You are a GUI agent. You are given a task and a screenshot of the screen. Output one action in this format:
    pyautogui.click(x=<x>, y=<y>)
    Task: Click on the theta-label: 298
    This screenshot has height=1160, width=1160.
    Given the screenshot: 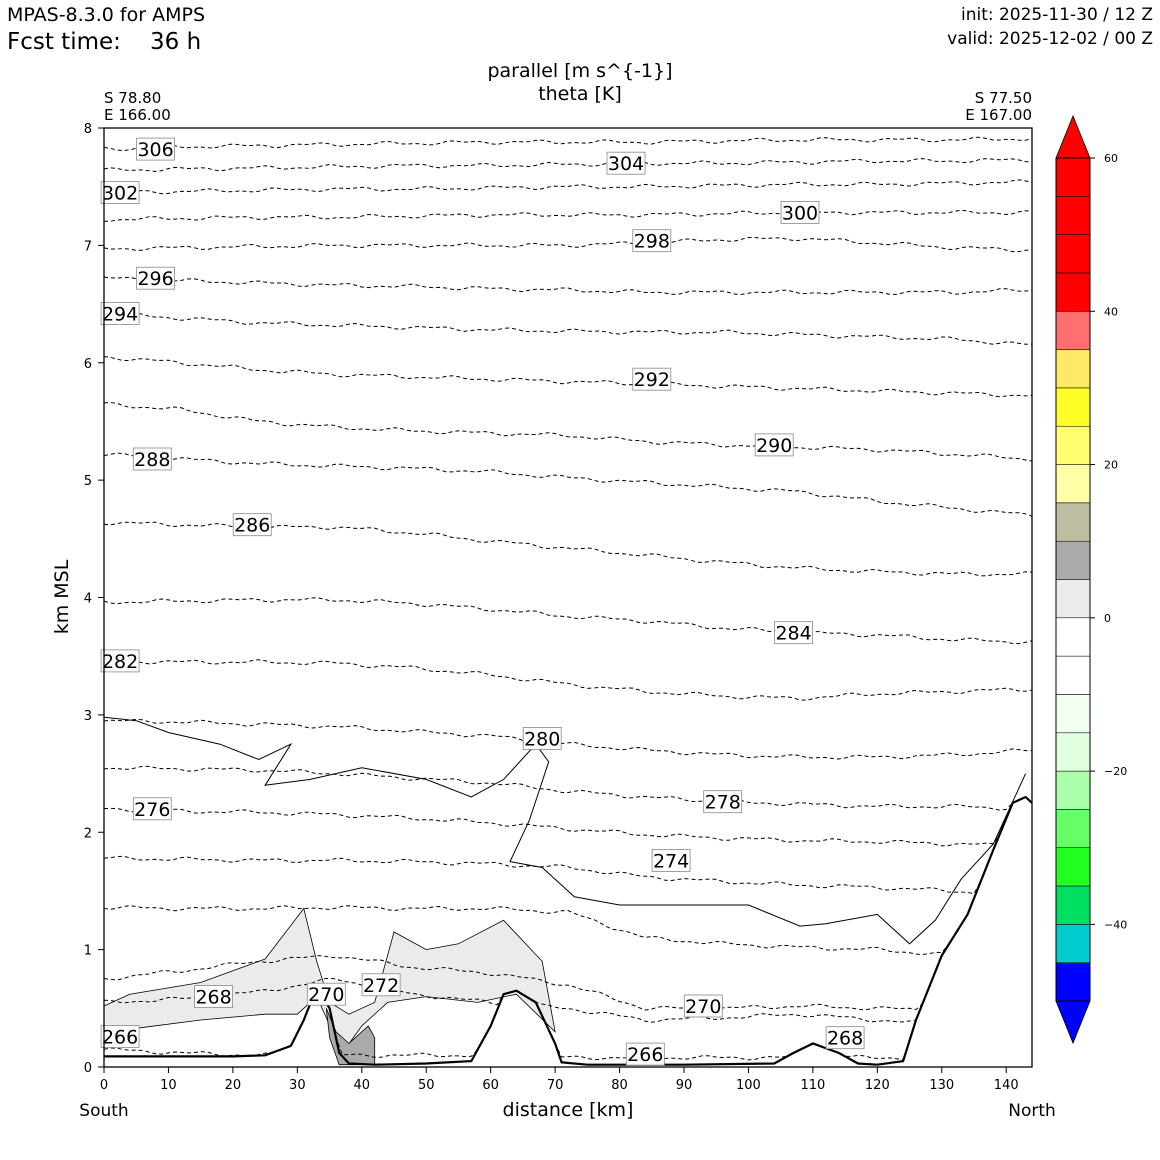 What is the action you would take?
    pyautogui.click(x=652, y=242)
    